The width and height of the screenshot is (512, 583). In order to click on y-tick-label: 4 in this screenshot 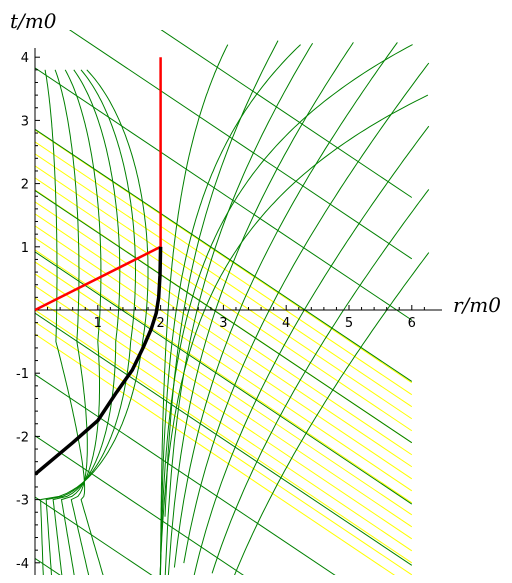, I will do `click(25, 58)`.